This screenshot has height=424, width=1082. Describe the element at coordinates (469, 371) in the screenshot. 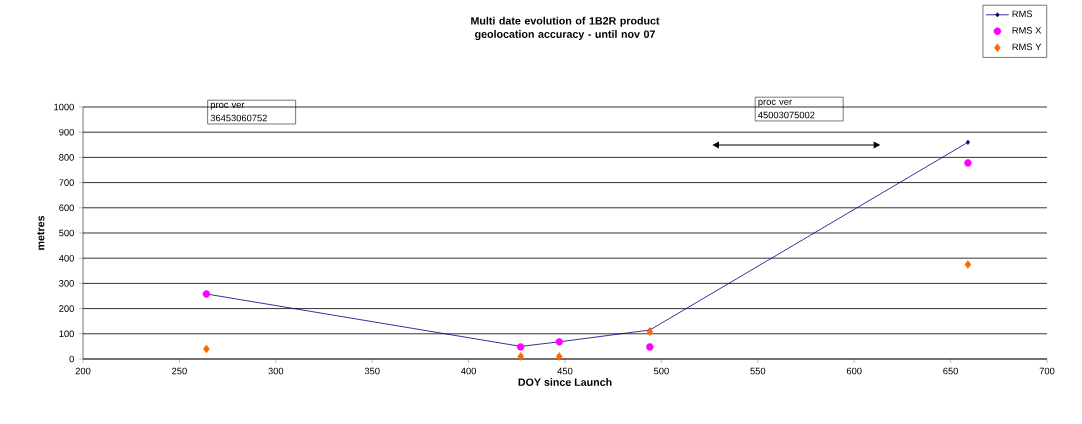

I see `x-tick-label: 400` at that location.